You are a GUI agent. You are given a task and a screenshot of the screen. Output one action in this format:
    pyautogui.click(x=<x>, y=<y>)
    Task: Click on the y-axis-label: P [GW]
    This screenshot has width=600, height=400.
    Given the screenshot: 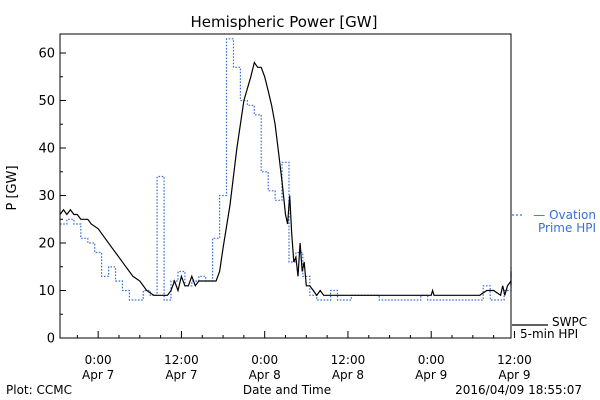 What is the action you would take?
    pyautogui.click(x=12, y=187)
    